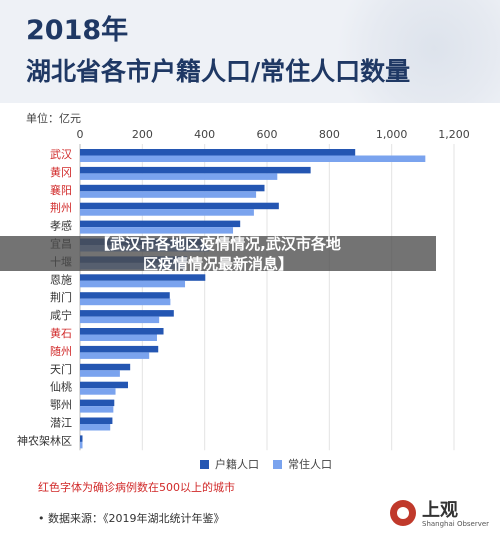 This screenshot has width=500, height=536. I want to click on logo-mark-icon, so click(403, 513).